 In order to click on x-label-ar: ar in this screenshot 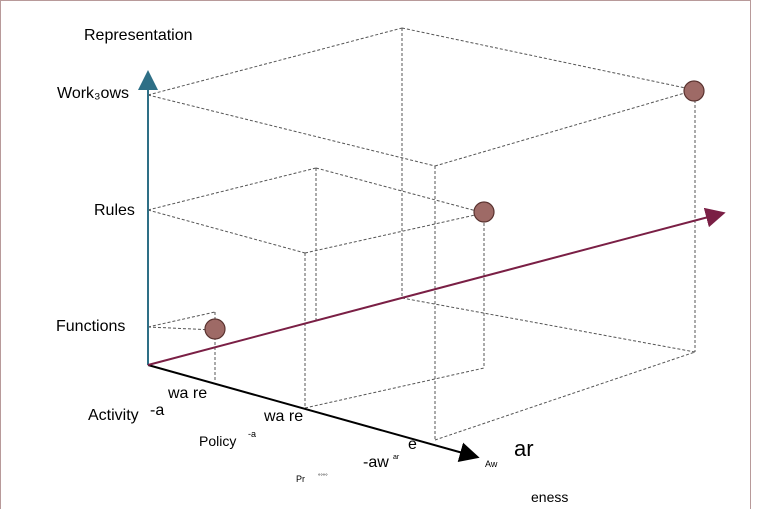, I will do `click(524, 448)`.